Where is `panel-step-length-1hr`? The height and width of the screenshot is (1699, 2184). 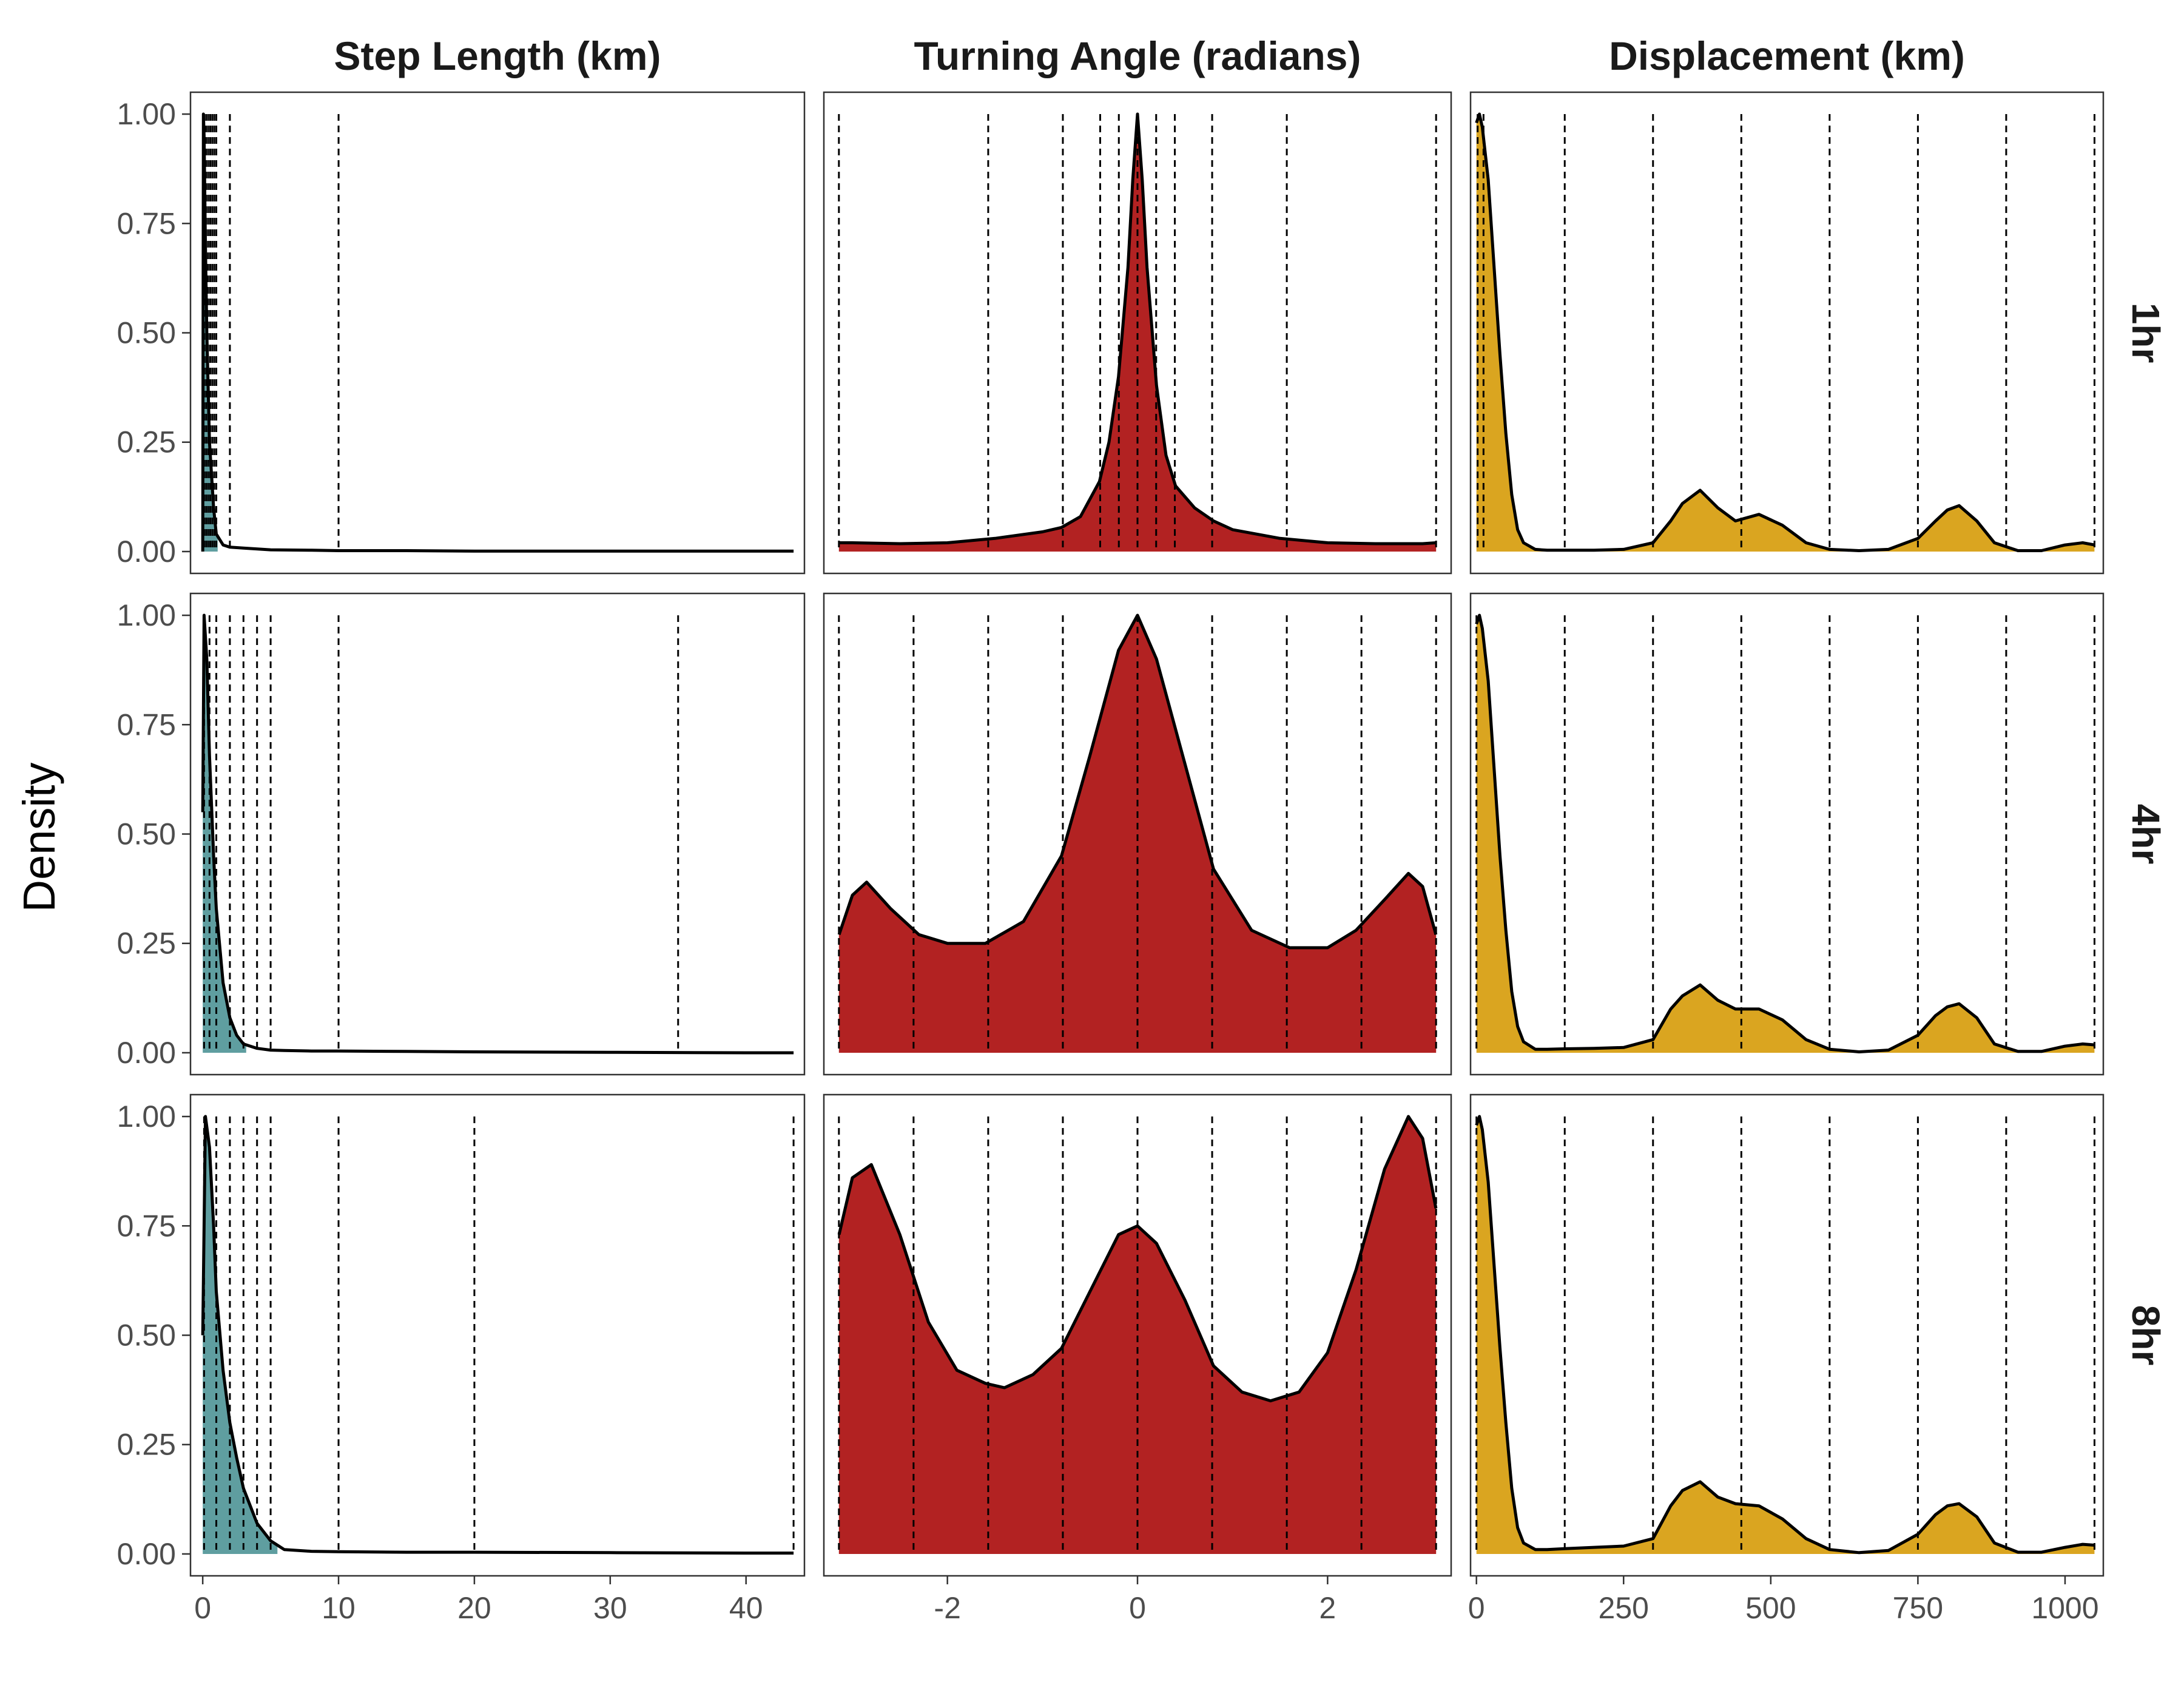
panel-step-length-1hr is located at coordinates (497, 333).